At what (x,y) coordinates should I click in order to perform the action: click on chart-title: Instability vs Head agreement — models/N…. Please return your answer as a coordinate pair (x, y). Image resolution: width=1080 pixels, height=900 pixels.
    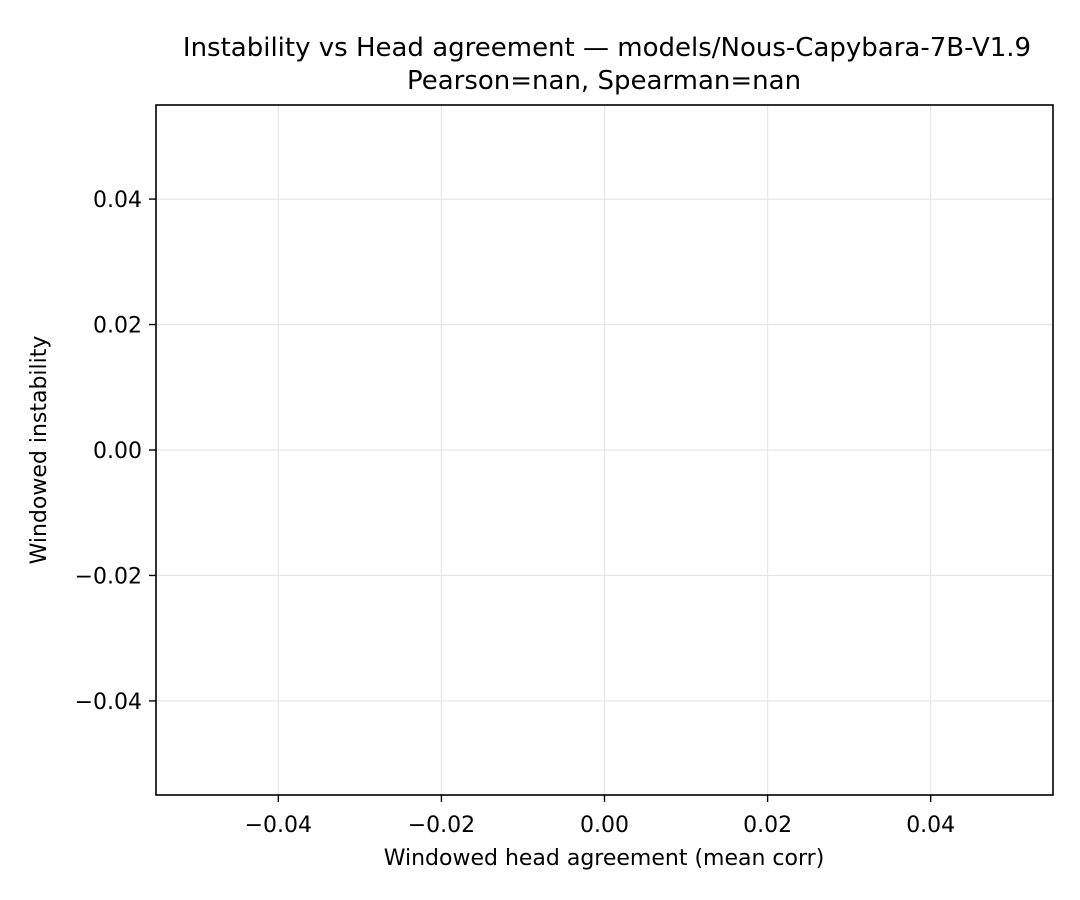
    Looking at the image, I should click on (607, 48).